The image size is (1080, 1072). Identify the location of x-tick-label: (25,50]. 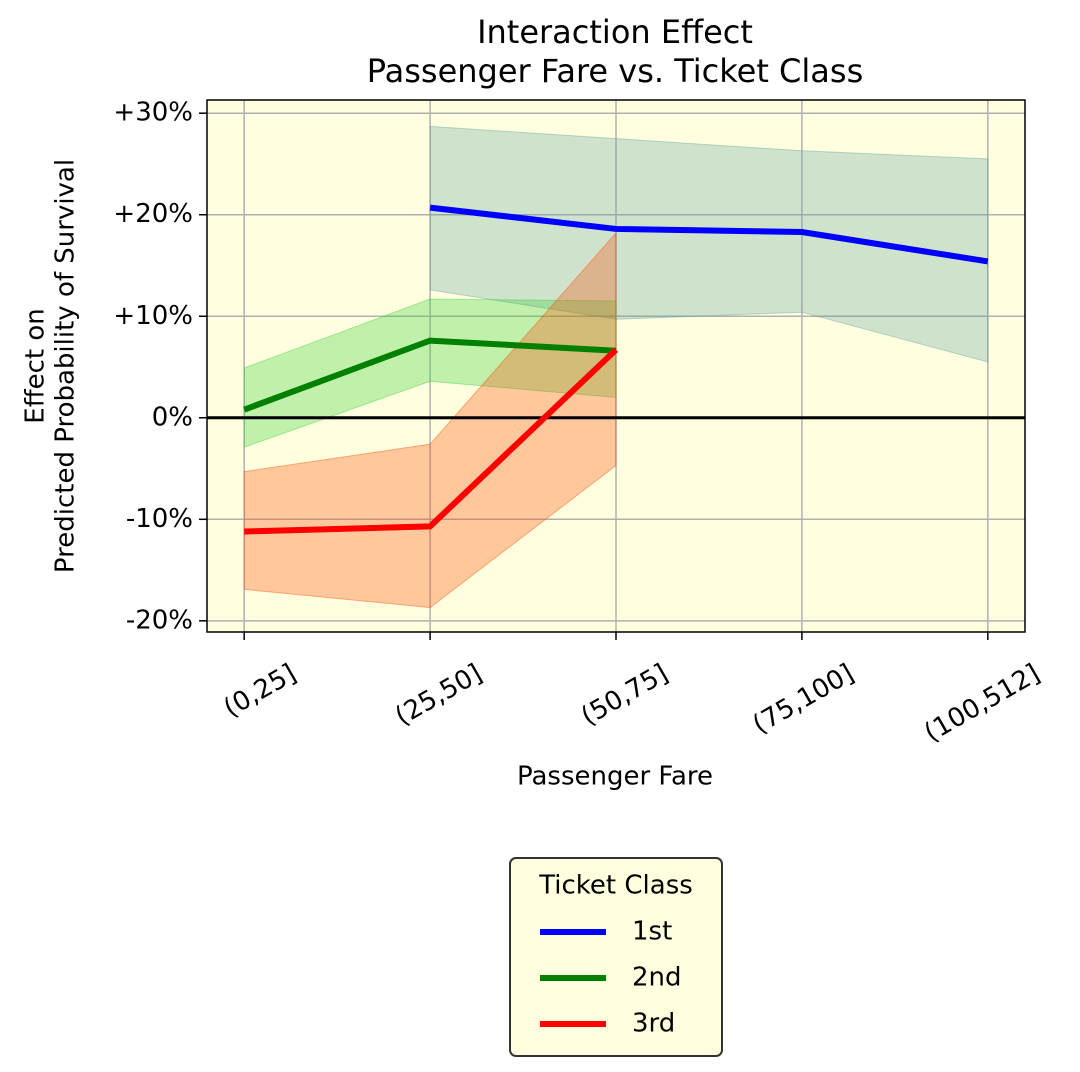
(438, 695).